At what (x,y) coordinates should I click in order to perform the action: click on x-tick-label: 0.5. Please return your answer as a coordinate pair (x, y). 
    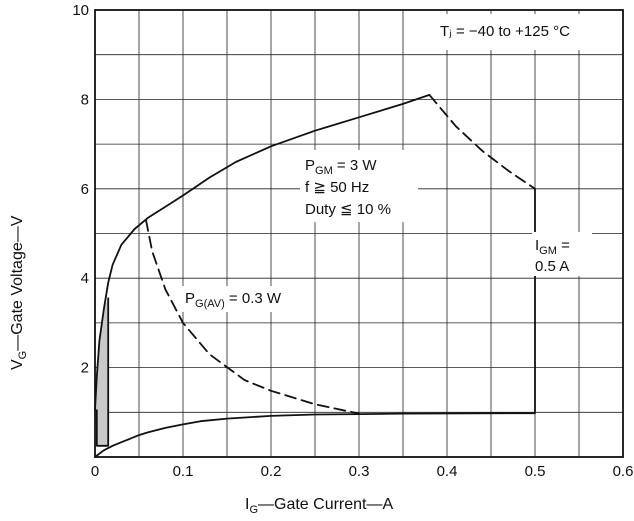
    Looking at the image, I should click on (535, 471).